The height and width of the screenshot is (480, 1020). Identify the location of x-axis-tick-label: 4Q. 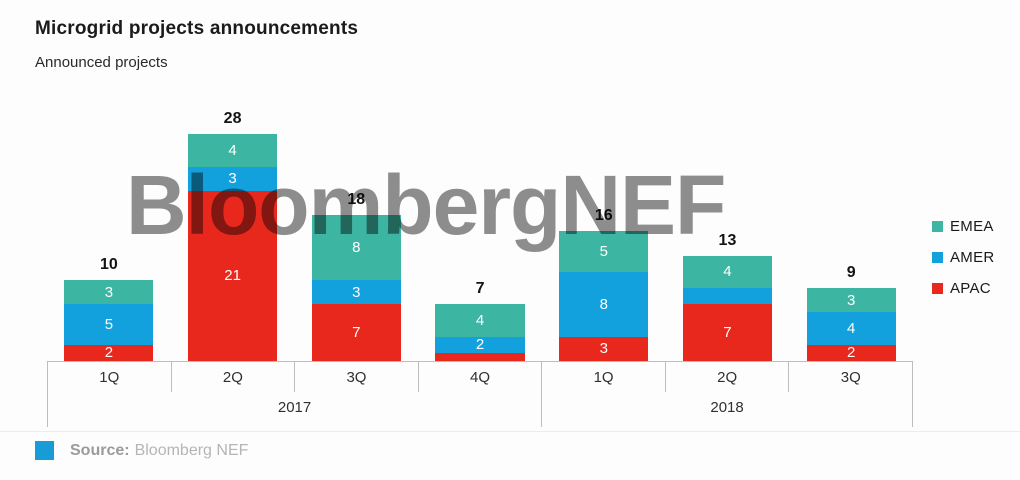
(479, 377).